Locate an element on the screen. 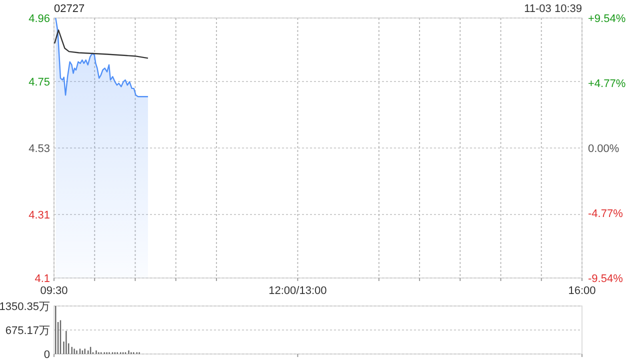 This screenshot has height=360, width=640. y-tick-label: 675.17万 is located at coordinates (27, 331).